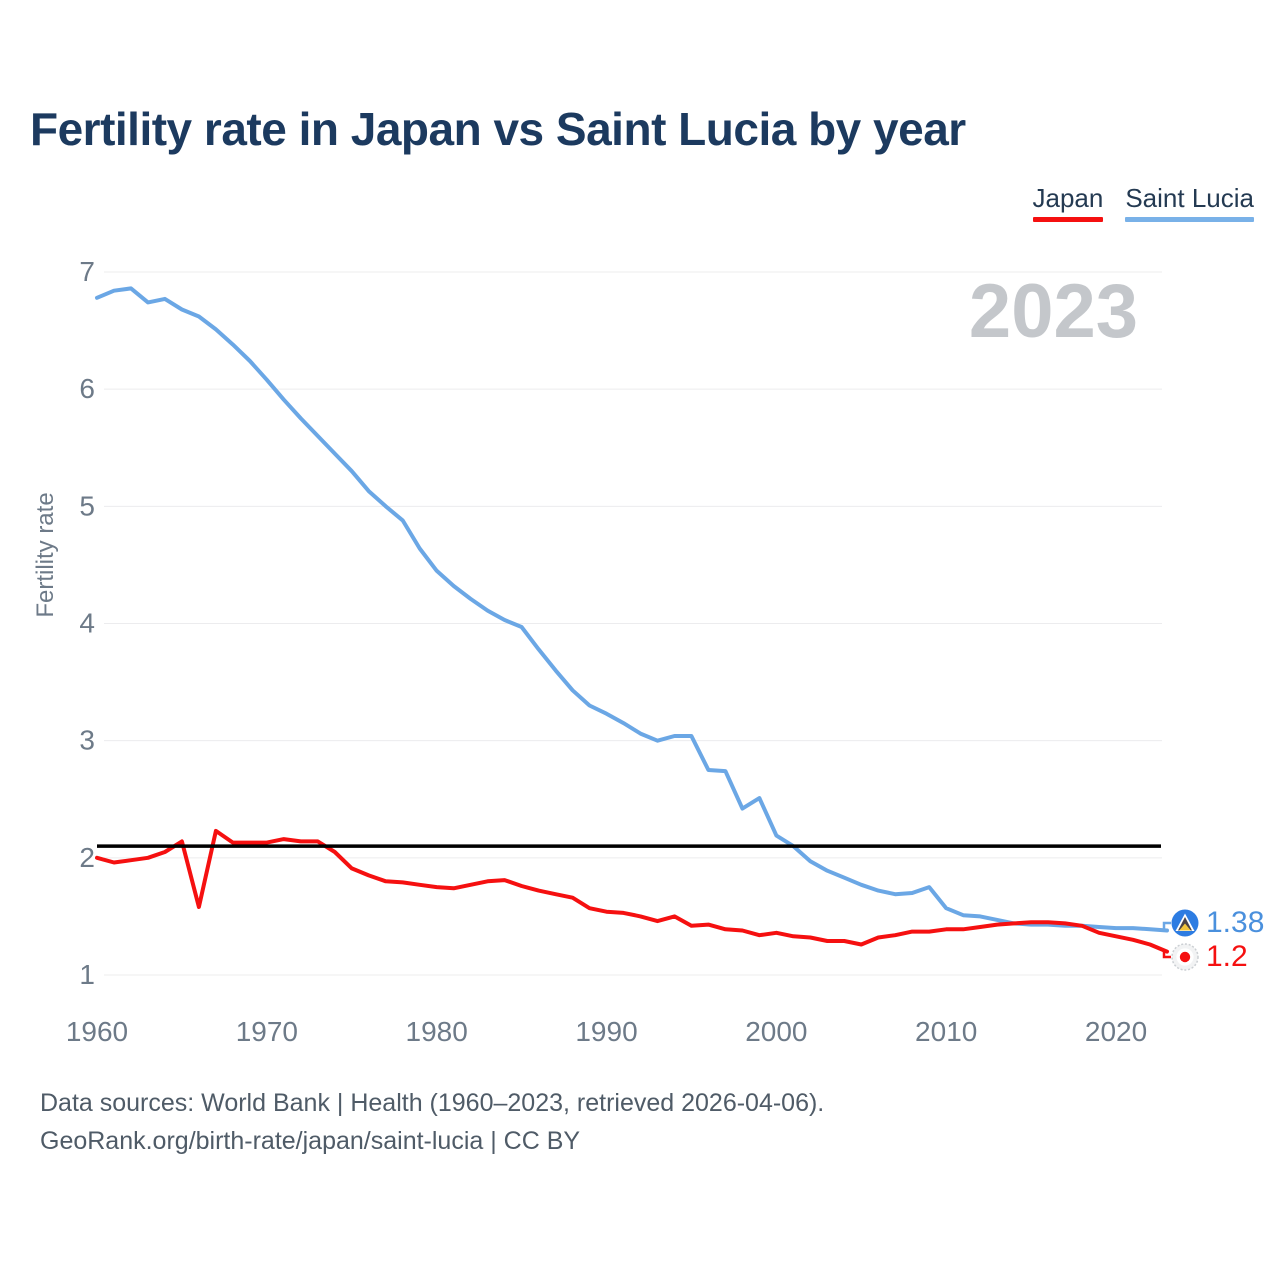  What do you see at coordinates (1235, 922) in the screenshot?
I see `end-value-saint-lucia: 1.38` at bounding box center [1235, 922].